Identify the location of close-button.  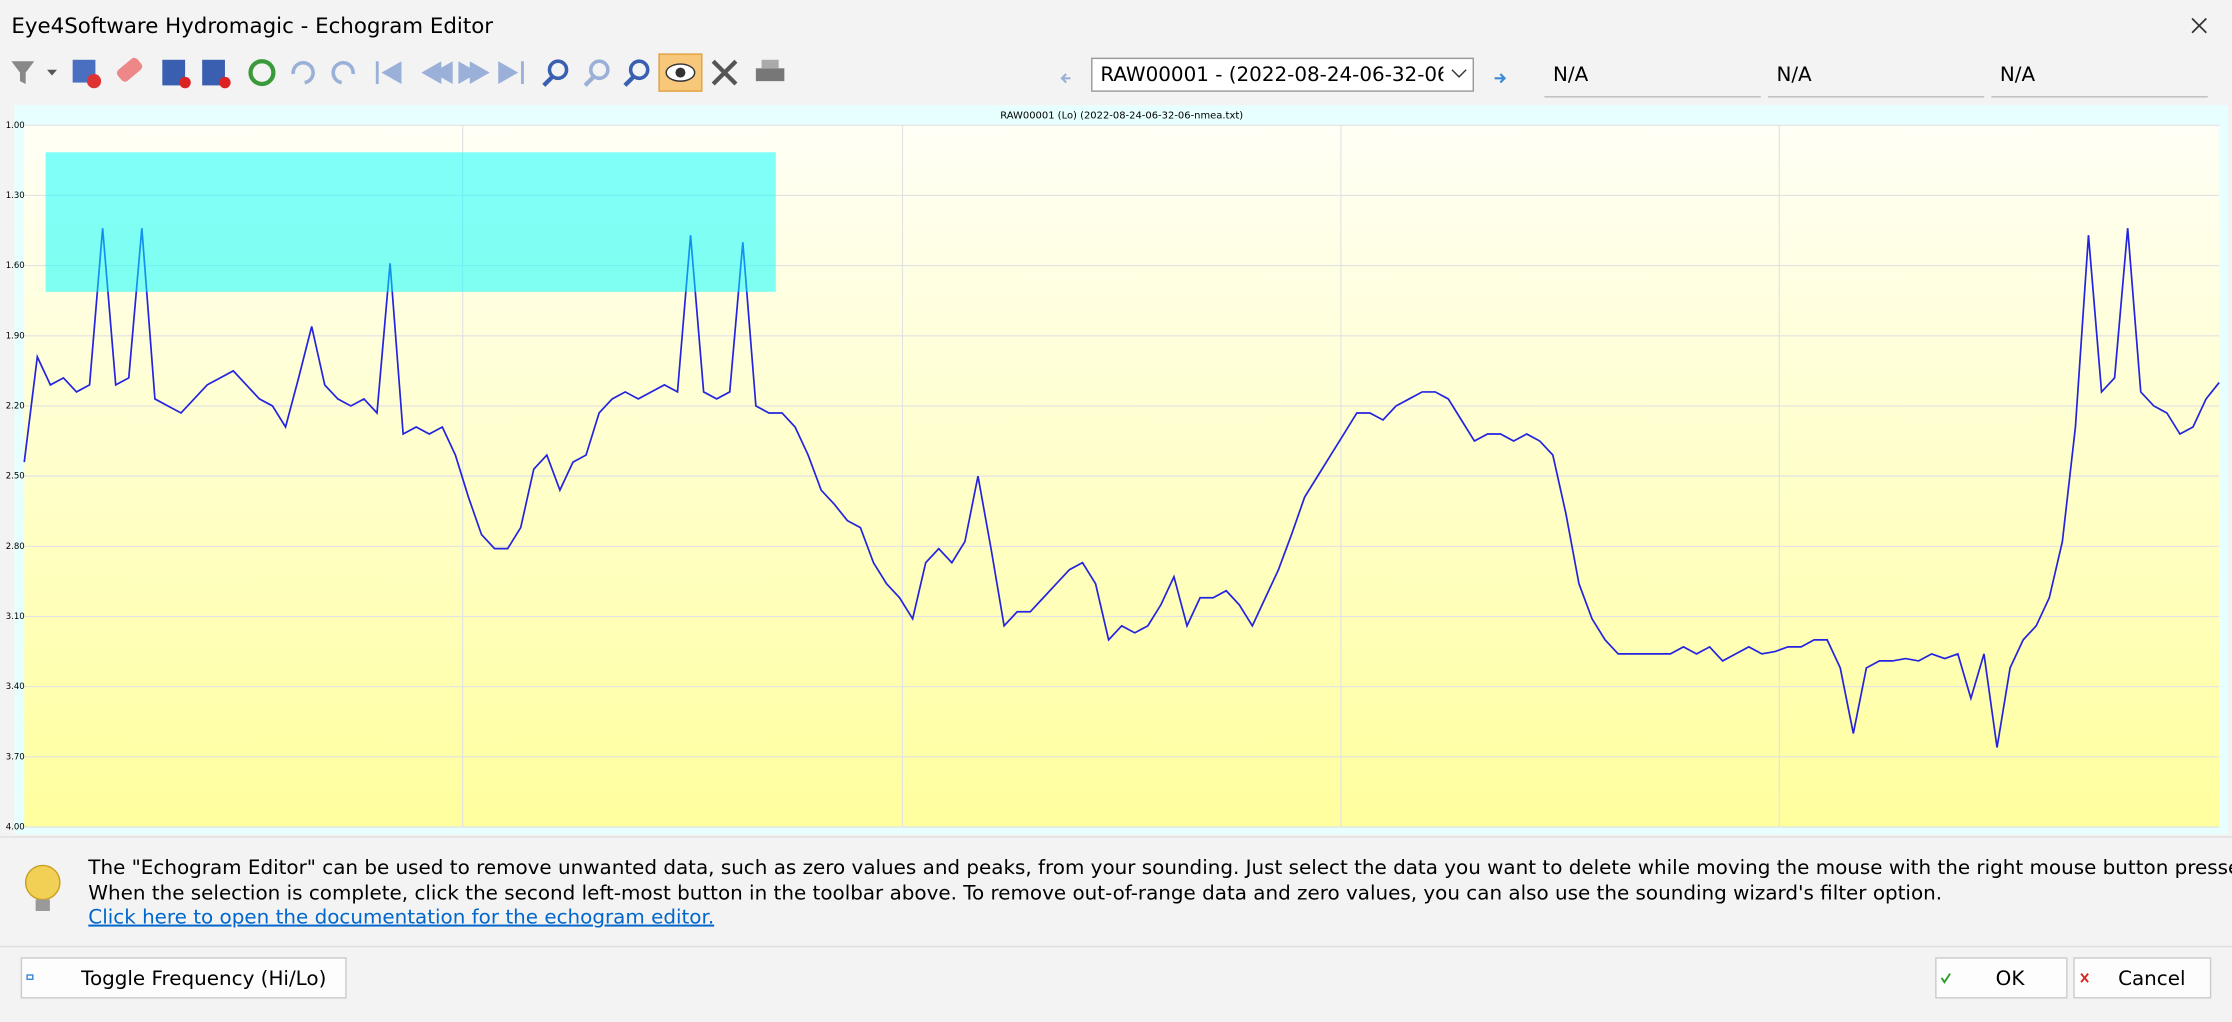
(2199, 25).